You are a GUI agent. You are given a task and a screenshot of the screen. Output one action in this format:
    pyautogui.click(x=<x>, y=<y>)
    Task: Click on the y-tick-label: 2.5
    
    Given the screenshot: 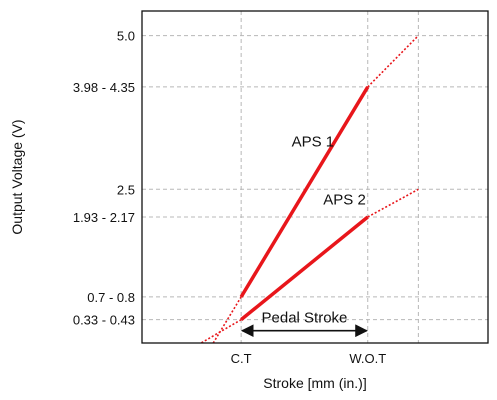 What is the action you would take?
    pyautogui.click(x=126, y=189)
    